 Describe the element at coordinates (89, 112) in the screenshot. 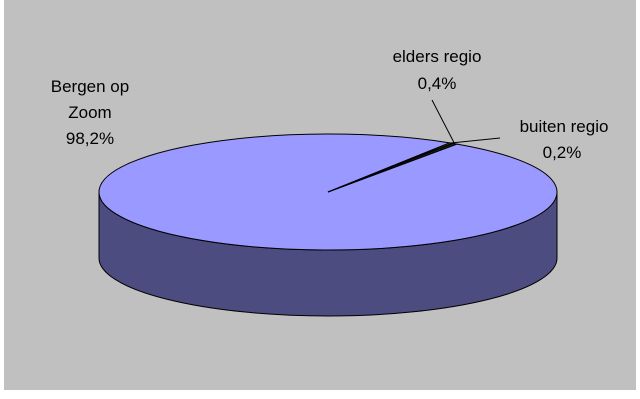

I see `label-bergen-line2: Zoom` at that location.